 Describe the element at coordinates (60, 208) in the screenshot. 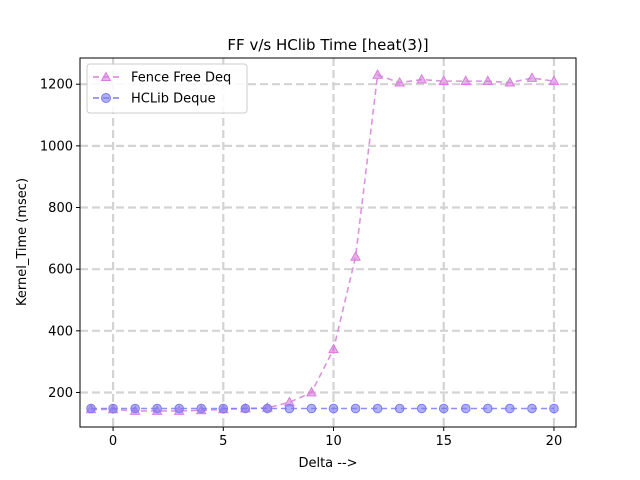

I see `y-tick-label: 800` at that location.